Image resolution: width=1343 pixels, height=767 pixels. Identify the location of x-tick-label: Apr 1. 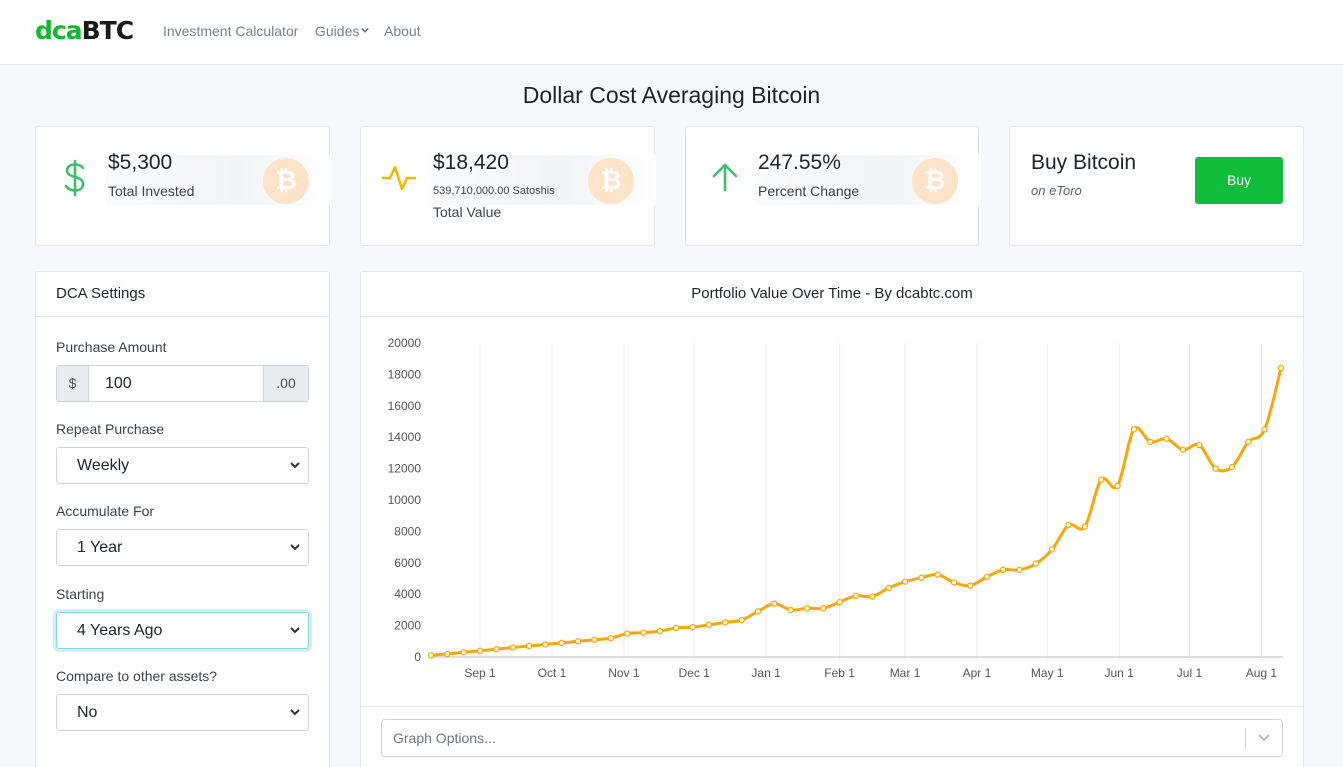
(977, 673).